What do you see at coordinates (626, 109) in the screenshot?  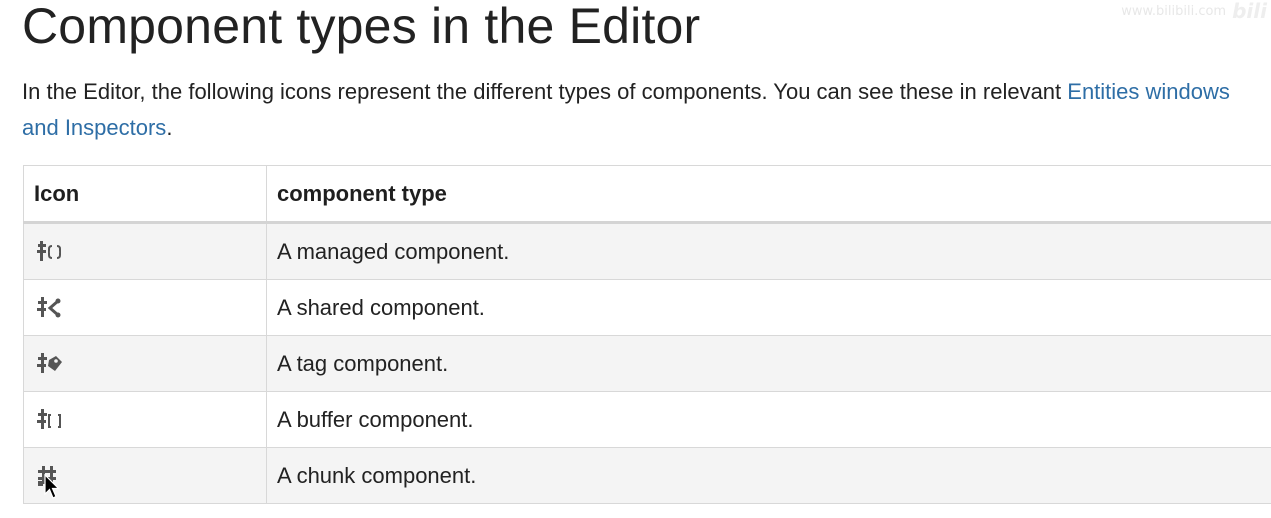 I see `entities-inspectors-link: Entities windows and Inspectors` at bounding box center [626, 109].